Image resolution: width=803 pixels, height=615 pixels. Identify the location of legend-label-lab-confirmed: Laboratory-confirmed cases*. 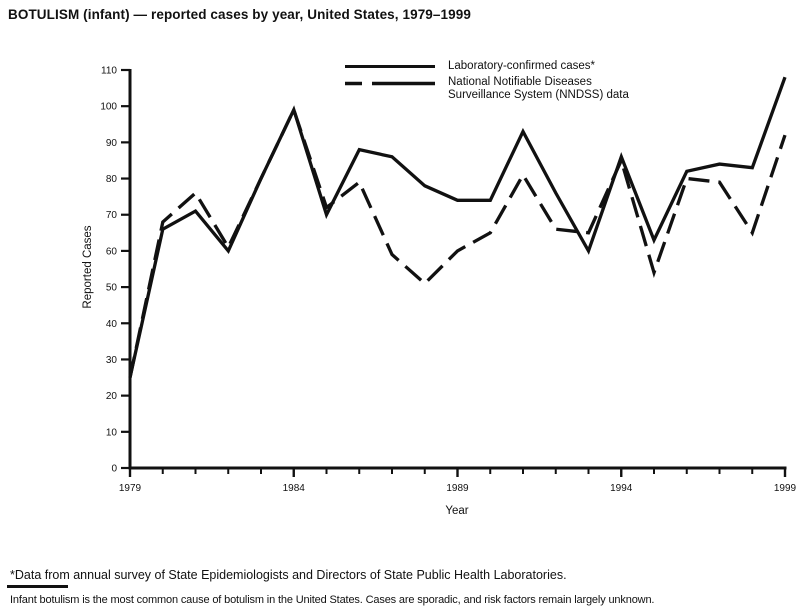
(522, 66).